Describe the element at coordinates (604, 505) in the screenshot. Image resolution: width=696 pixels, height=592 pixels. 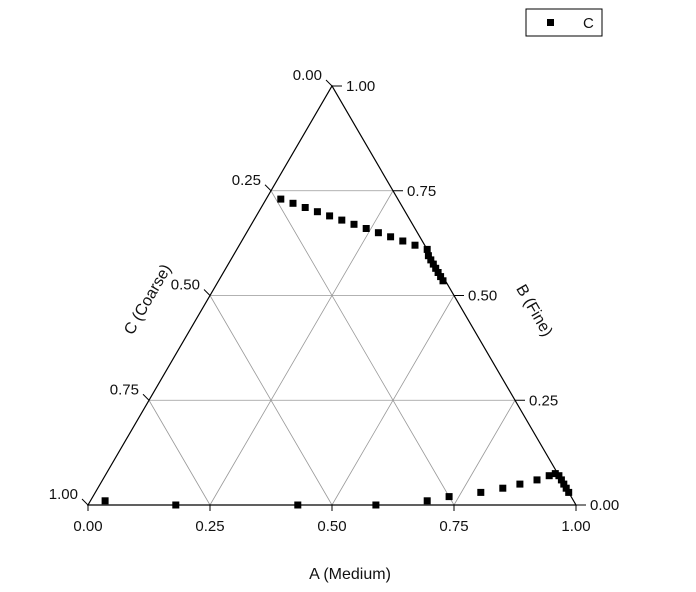
I see `tick-label-b: 0.00` at that location.